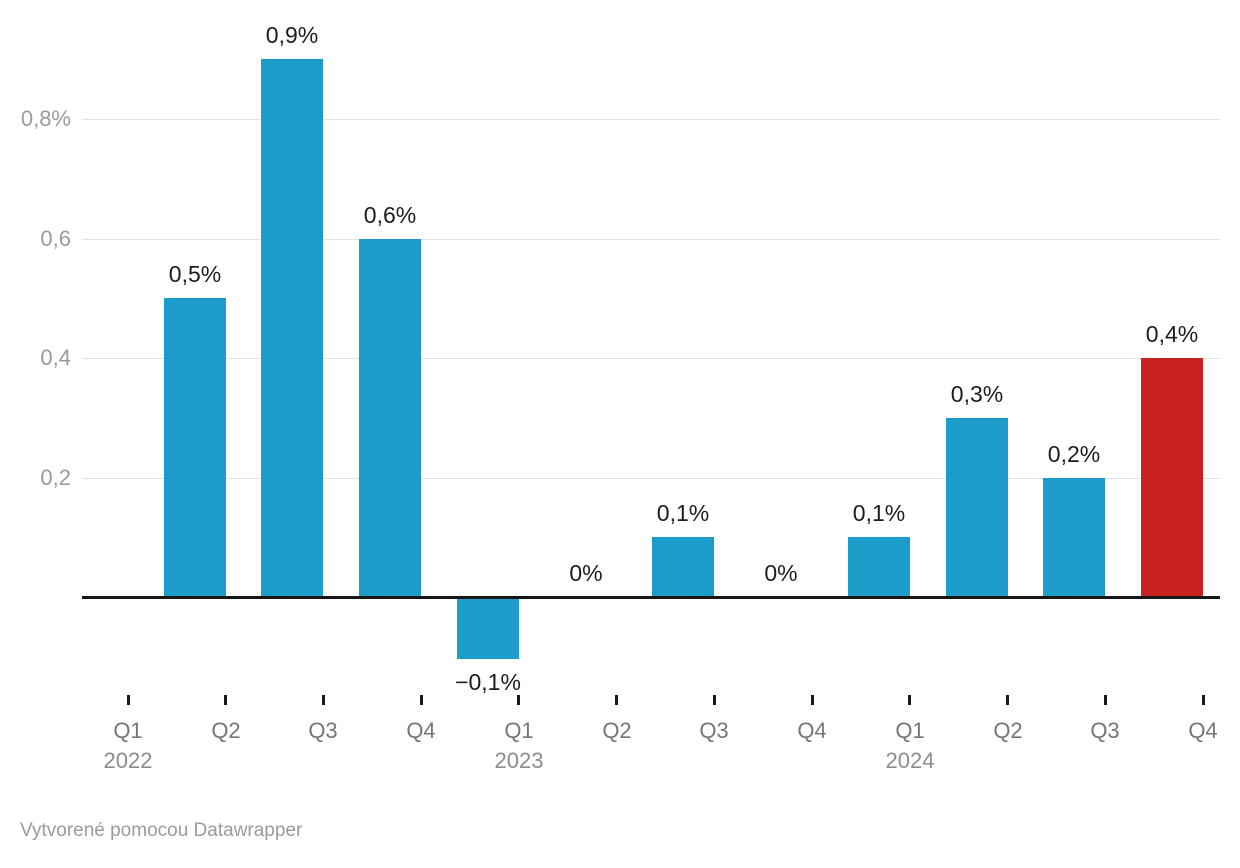 The height and width of the screenshot is (868, 1240). What do you see at coordinates (390, 418) in the screenshot?
I see `bar-q3-2022` at bounding box center [390, 418].